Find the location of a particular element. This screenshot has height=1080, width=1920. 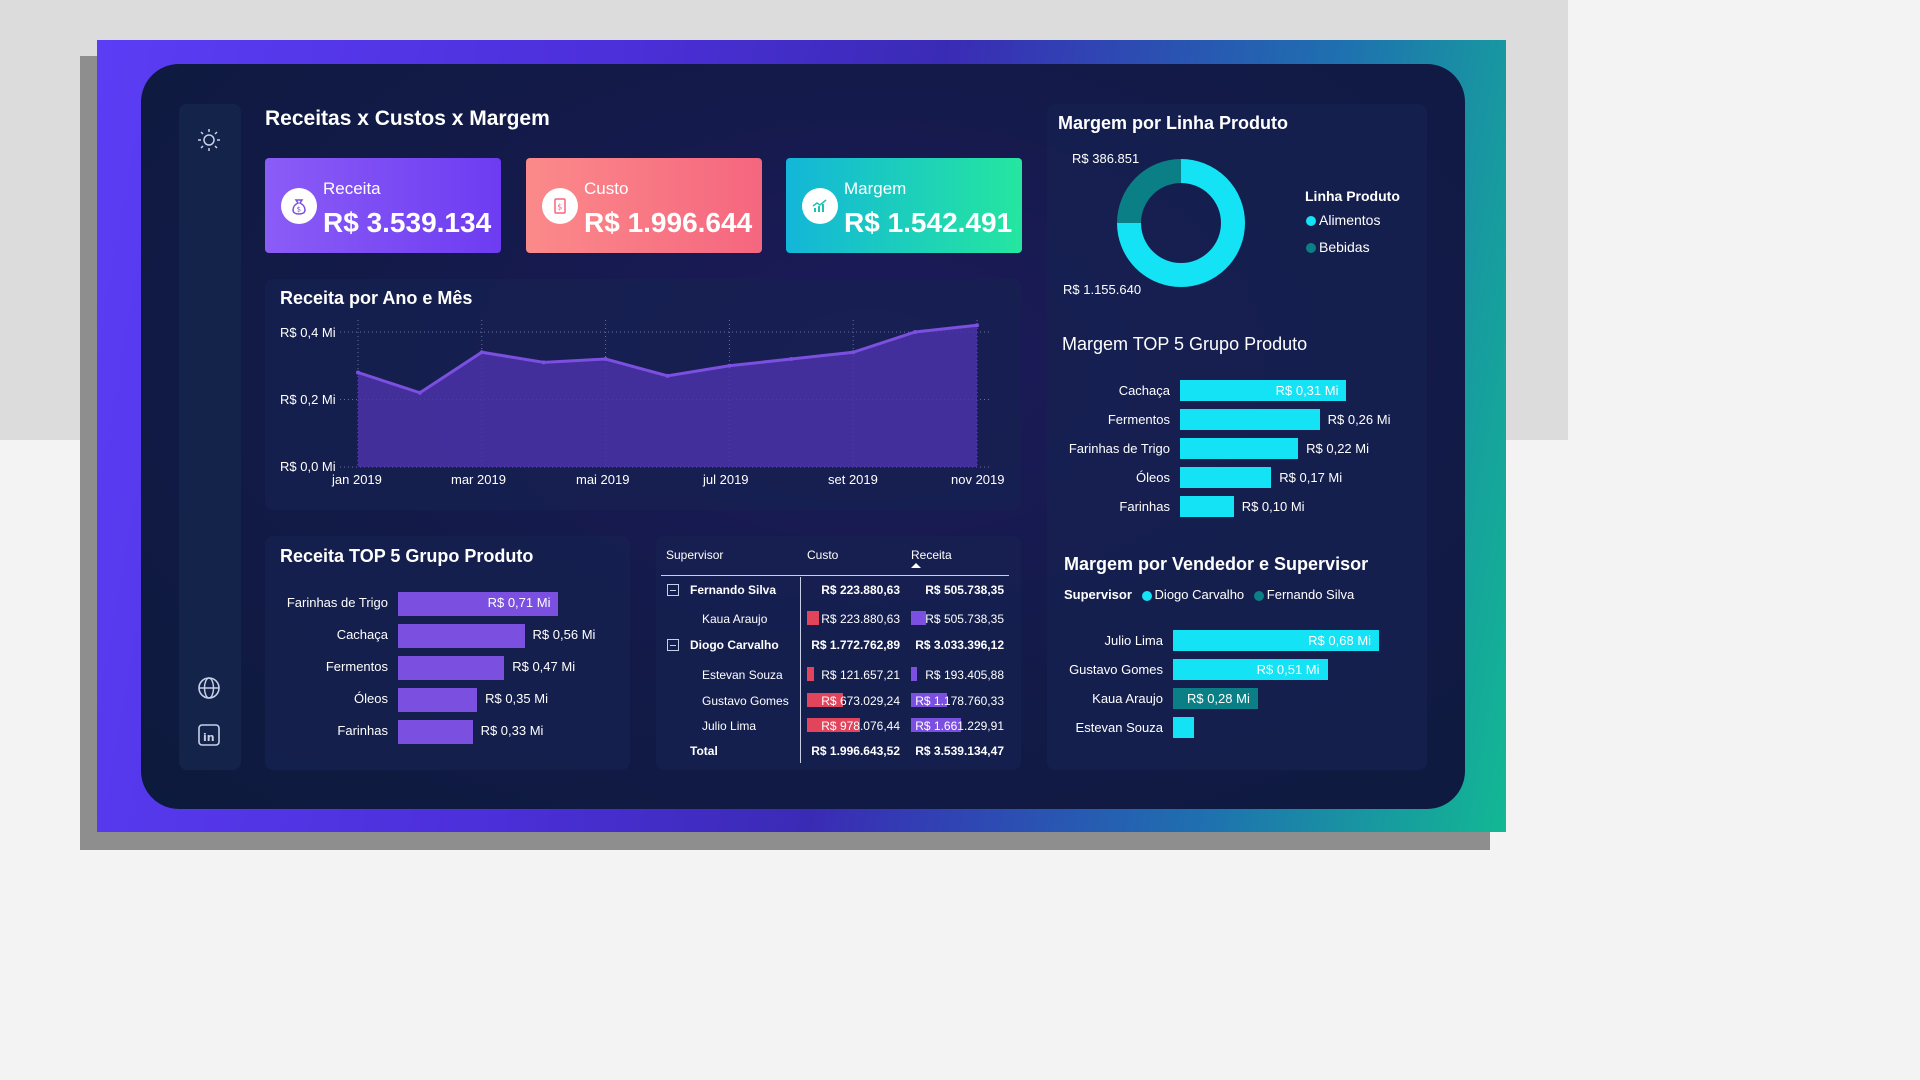

bar-value-label: R$ 0,56 Mi is located at coordinates (564, 634).